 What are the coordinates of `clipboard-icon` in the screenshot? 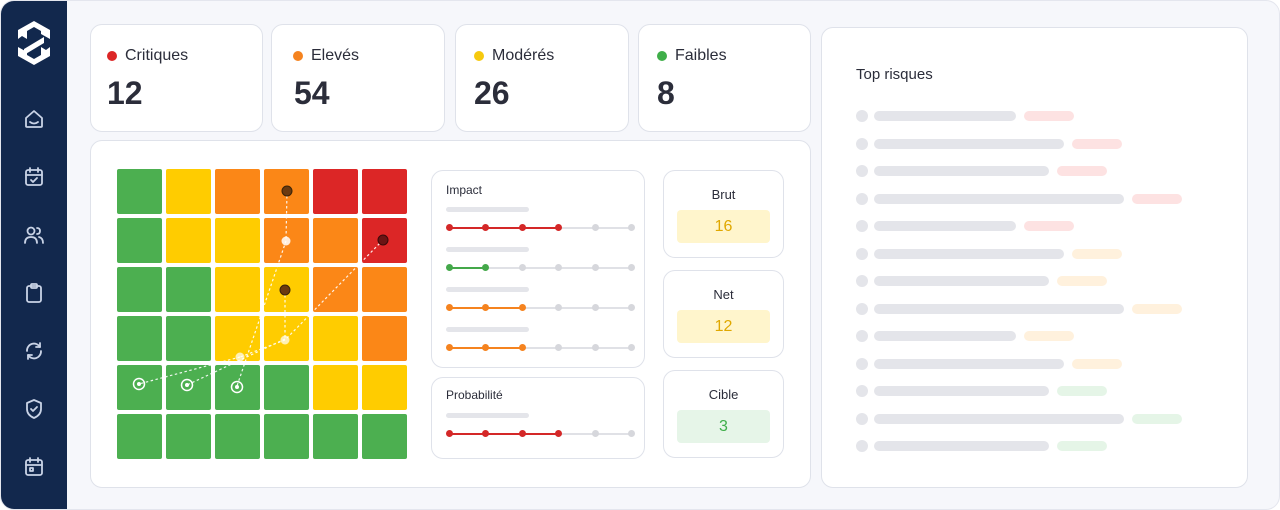 It's located at (34, 293).